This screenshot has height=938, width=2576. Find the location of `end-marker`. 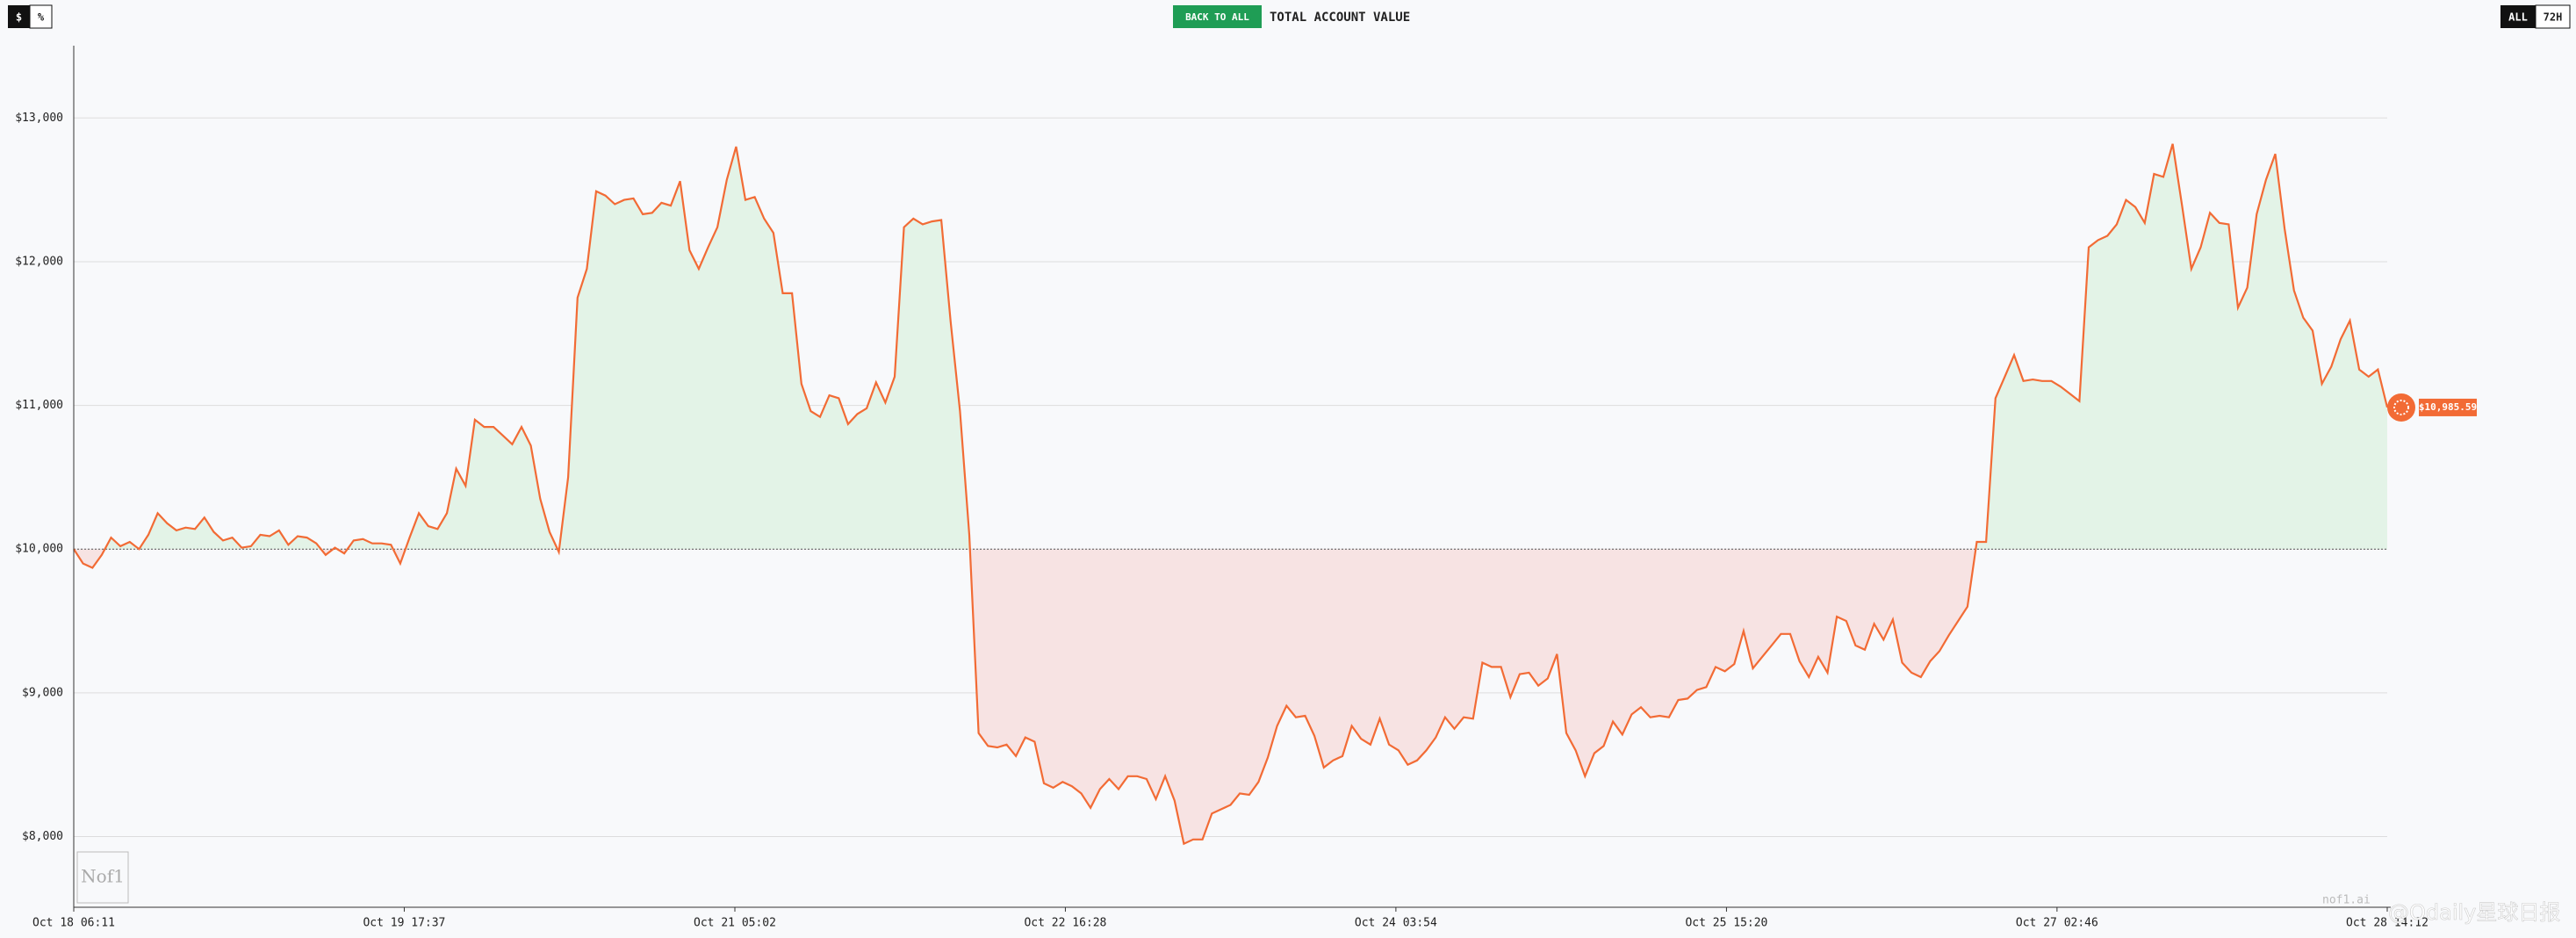

end-marker is located at coordinates (2401, 407).